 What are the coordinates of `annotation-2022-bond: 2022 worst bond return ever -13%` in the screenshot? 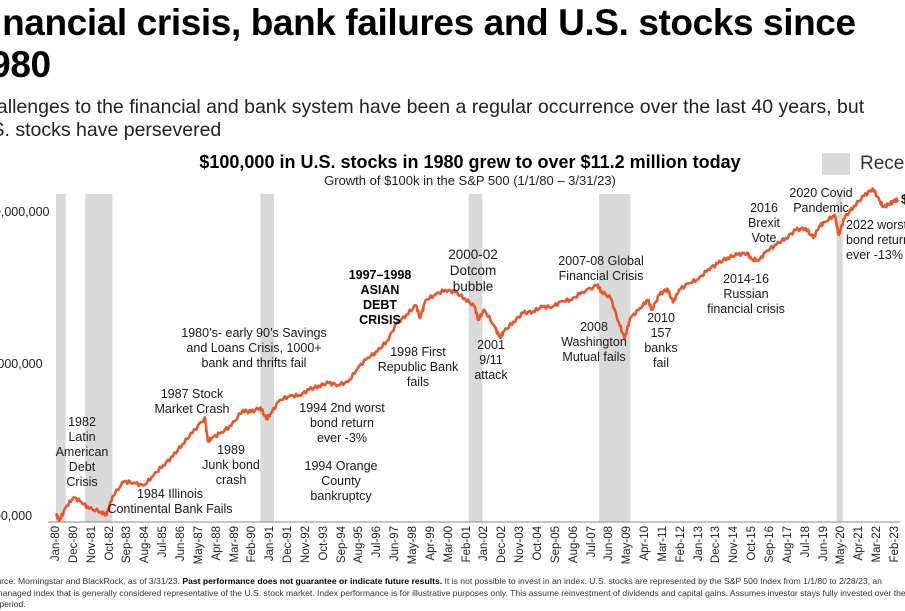 It's located at (875, 240).